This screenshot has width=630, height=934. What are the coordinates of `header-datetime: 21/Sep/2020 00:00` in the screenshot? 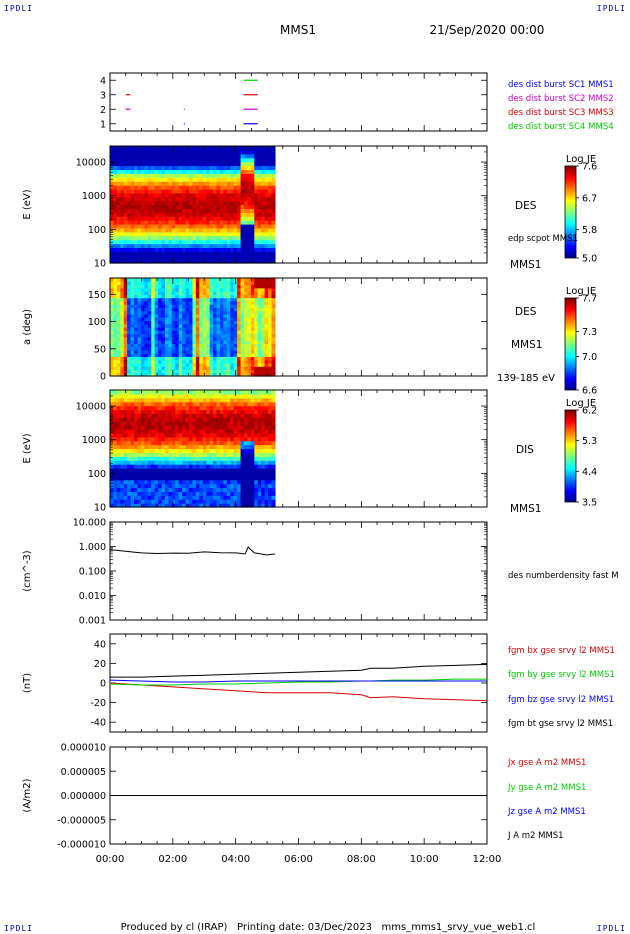 It's located at (487, 30).